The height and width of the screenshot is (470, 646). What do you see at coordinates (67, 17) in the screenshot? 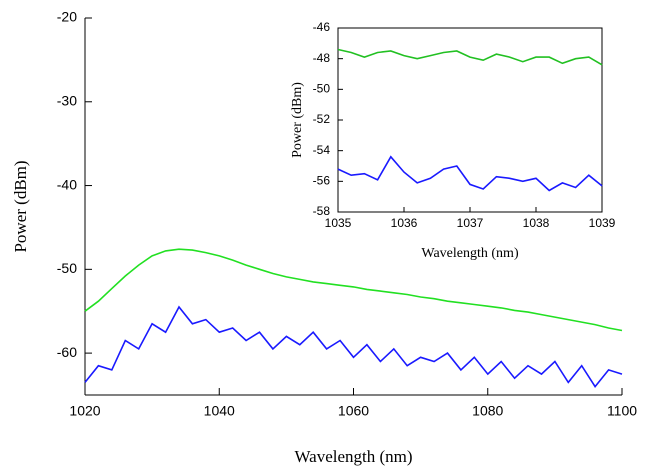
I see `y-tick-label: -20` at bounding box center [67, 17].